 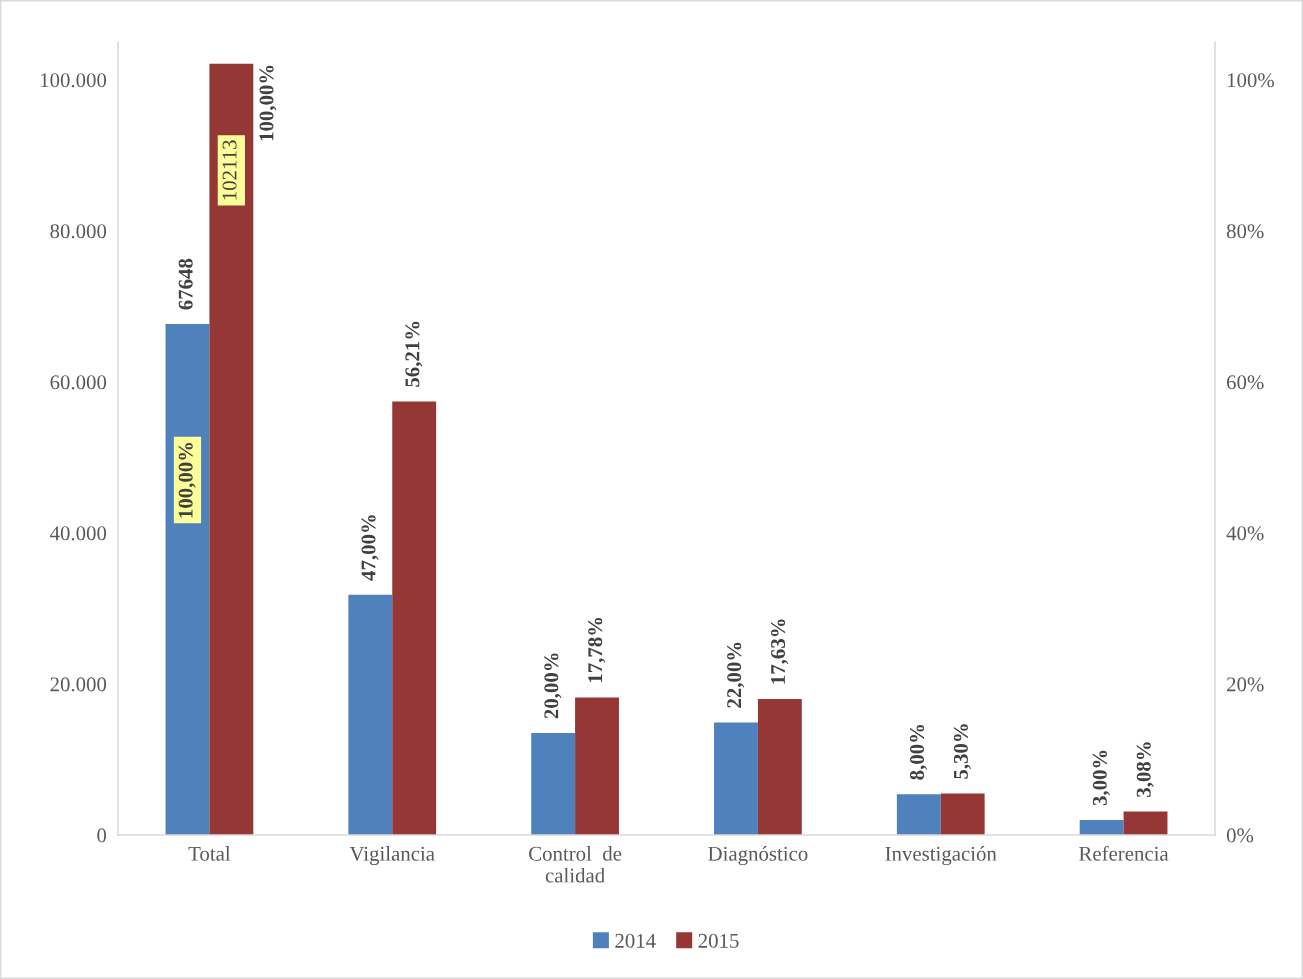 I want to click on x-tick-label: Investigación, so click(x=941, y=856).